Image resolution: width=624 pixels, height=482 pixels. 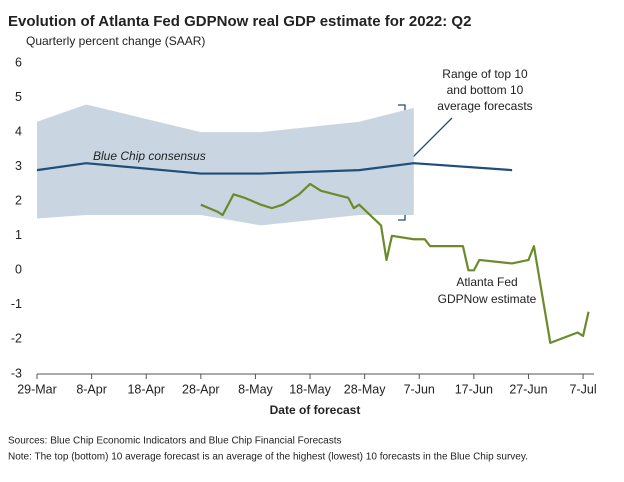 I want to click on y-tick-label: -2, so click(x=16, y=339).